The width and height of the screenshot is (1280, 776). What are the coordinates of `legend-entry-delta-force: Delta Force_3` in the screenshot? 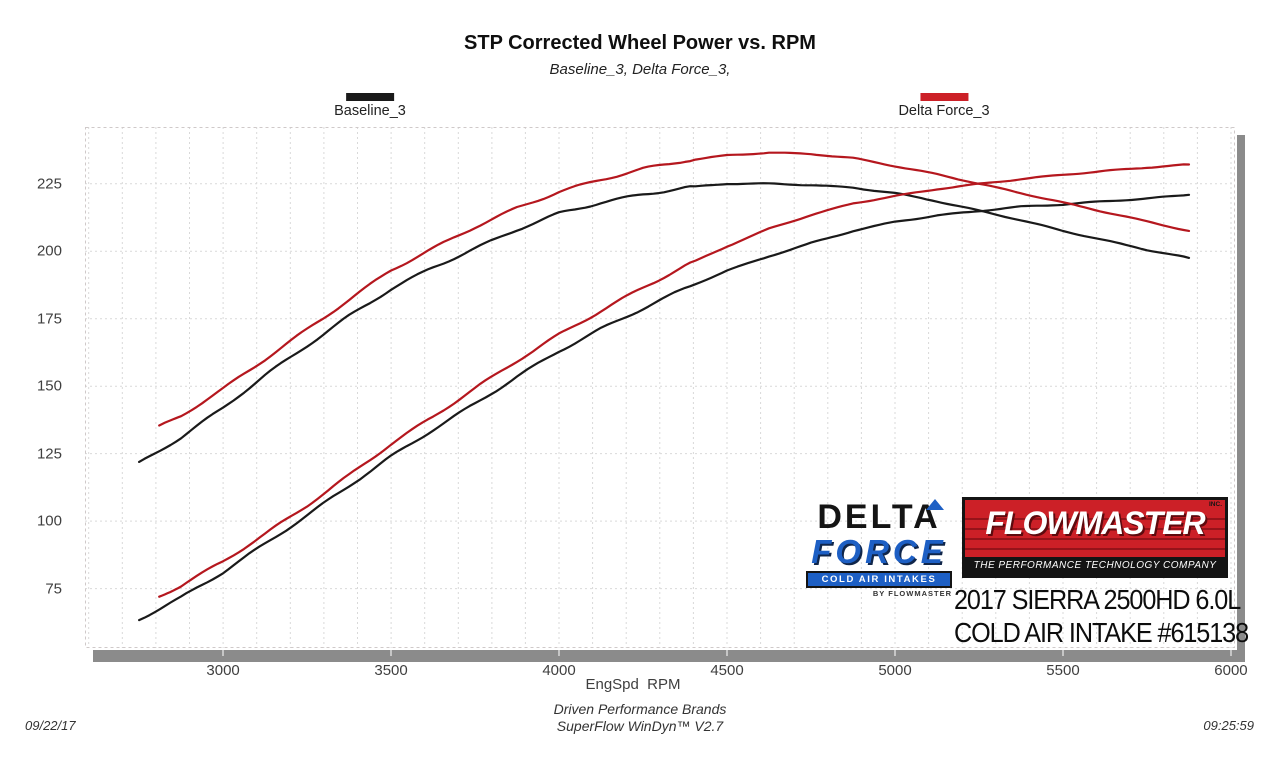 It's located at (944, 106).